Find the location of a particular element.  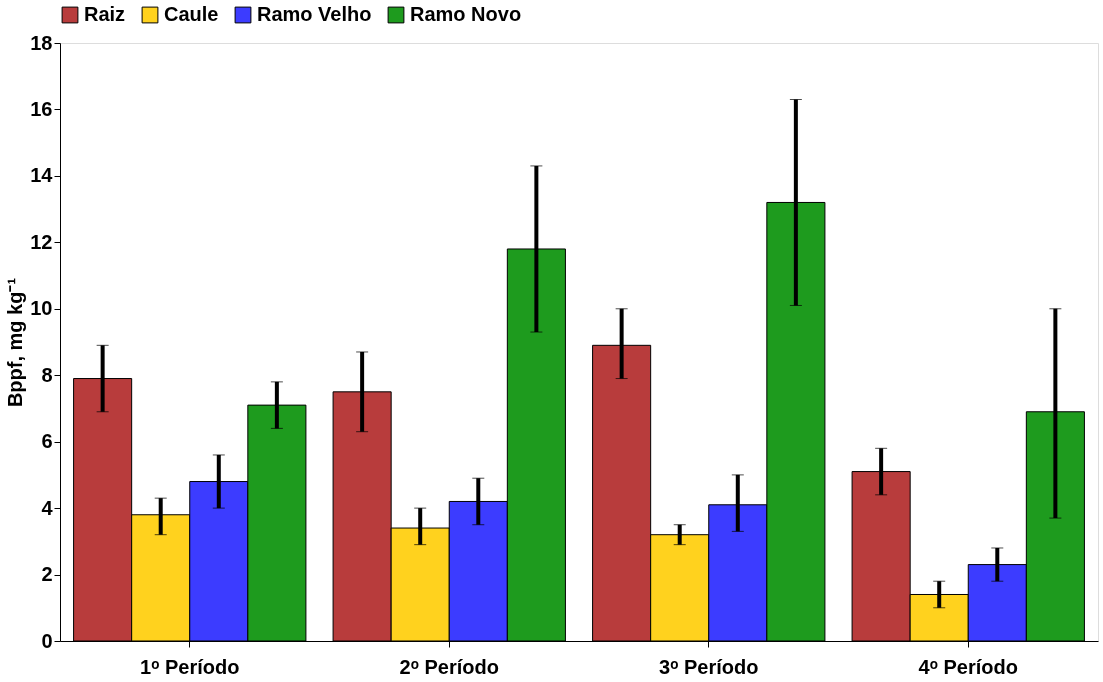

y-tick-label: 4 is located at coordinates (47, 507).